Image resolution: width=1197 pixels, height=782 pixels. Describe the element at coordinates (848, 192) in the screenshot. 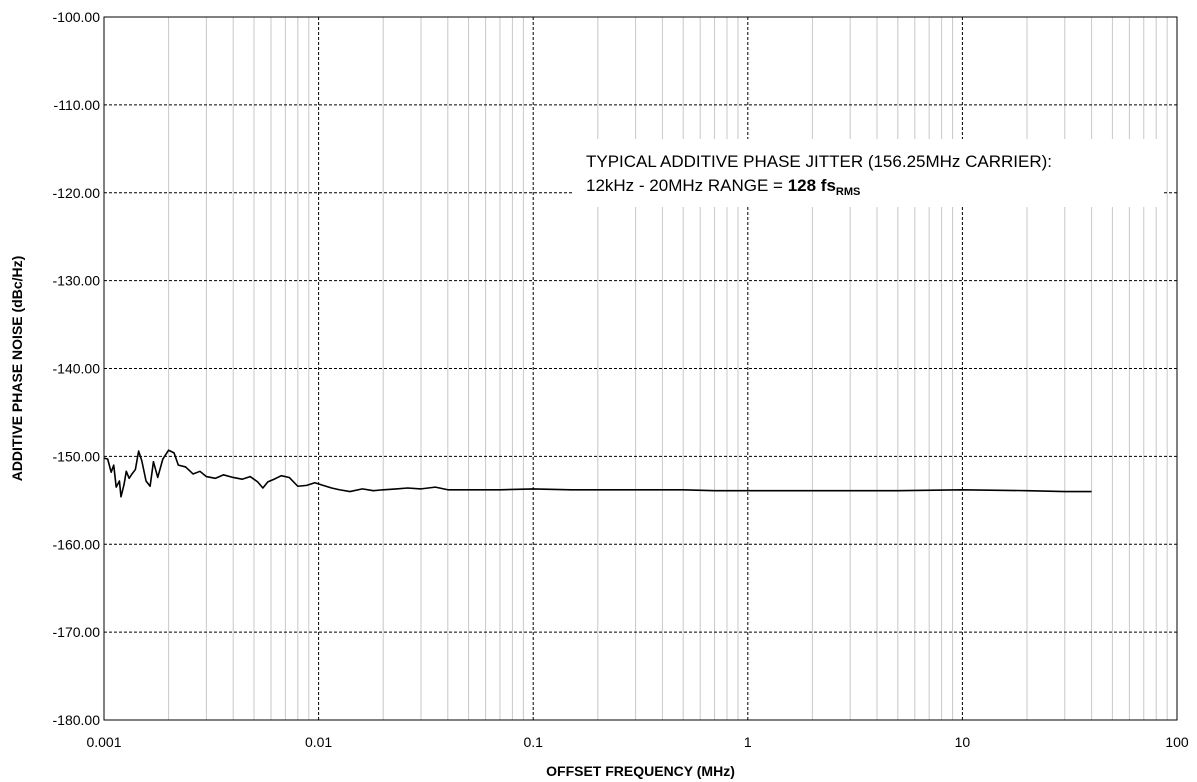

I see `annotation-jitter-unit-subscript: RMS` at that location.